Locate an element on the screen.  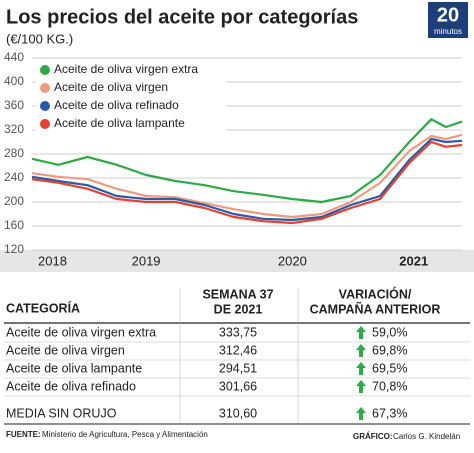
table-value: 301,66 is located at coordinates (238, 386).